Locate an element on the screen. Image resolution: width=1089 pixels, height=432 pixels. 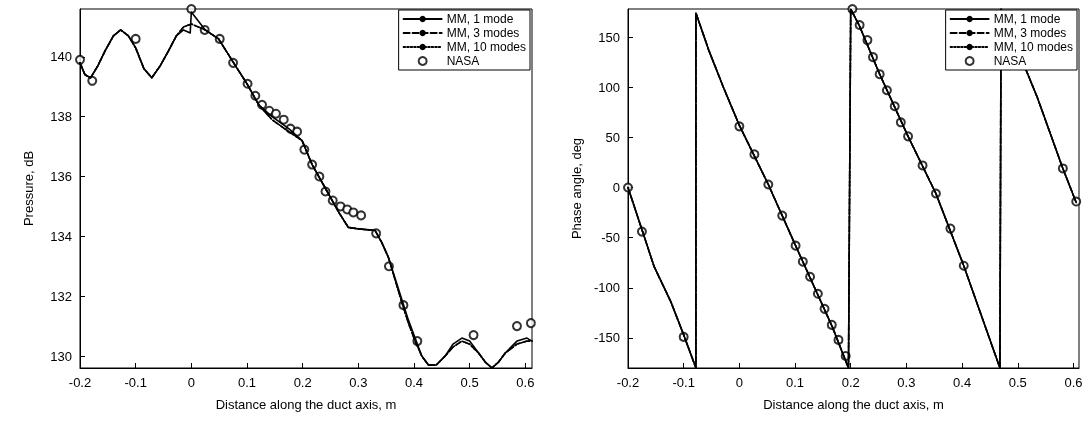
y-tick-label: -100 is located at coordinates (606, 288).